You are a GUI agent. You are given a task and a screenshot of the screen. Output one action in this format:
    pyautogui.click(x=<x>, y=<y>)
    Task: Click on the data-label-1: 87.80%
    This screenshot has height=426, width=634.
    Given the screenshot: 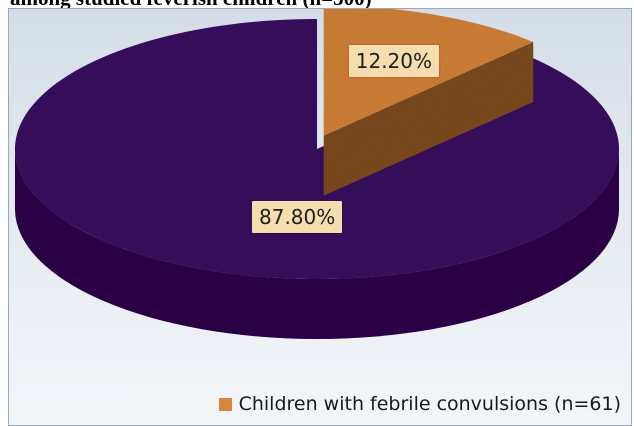 What is the action you would take?
    pyautogui.click(x=297, y=217)
    